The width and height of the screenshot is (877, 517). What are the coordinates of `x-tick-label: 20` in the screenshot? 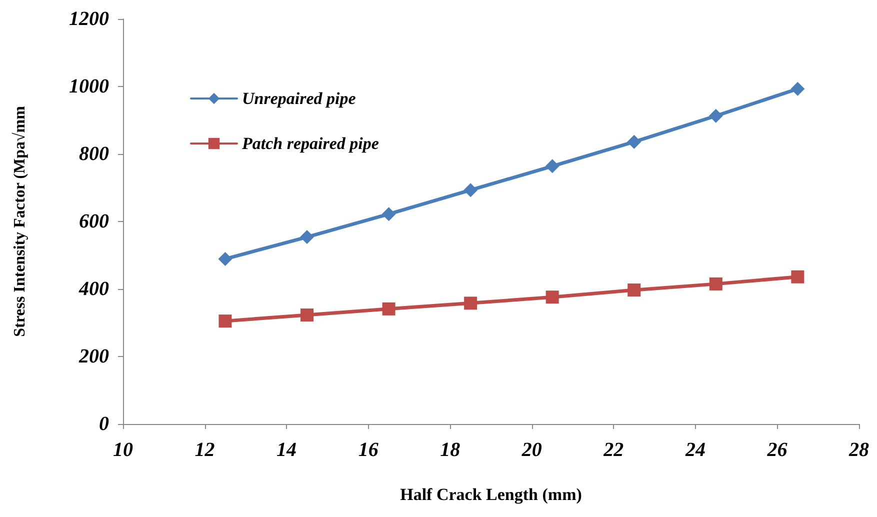 It's located at (531, 450).